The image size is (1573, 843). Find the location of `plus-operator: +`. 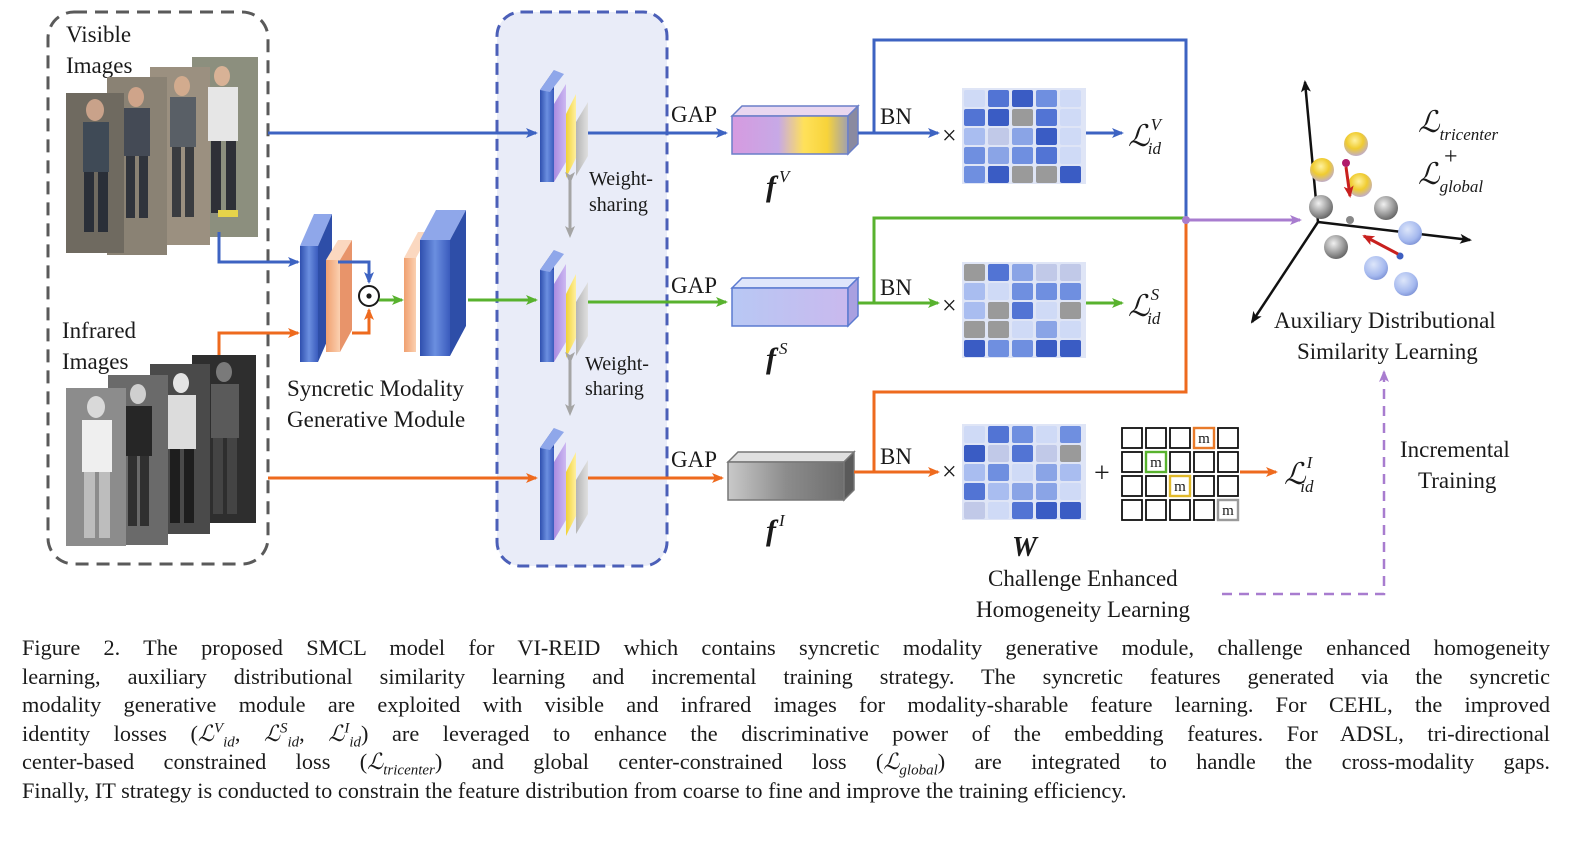

plus-operator: + is located at coordinates (1102, 473).